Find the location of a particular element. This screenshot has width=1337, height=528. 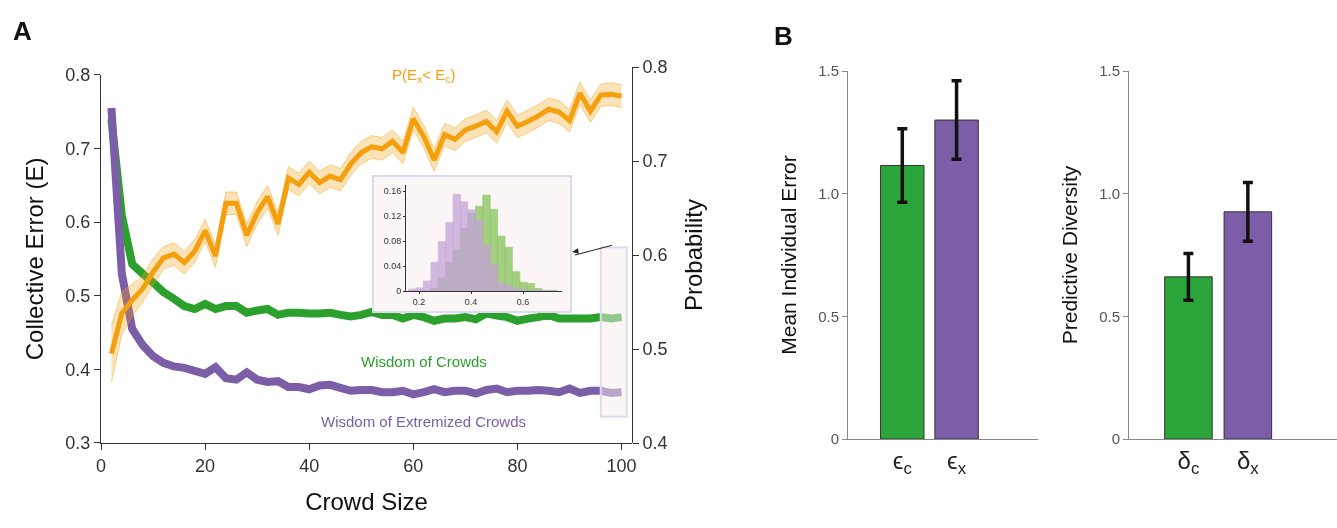

x-tick-label: ϵ$_{x}$ is located at coordinates (957, 462).